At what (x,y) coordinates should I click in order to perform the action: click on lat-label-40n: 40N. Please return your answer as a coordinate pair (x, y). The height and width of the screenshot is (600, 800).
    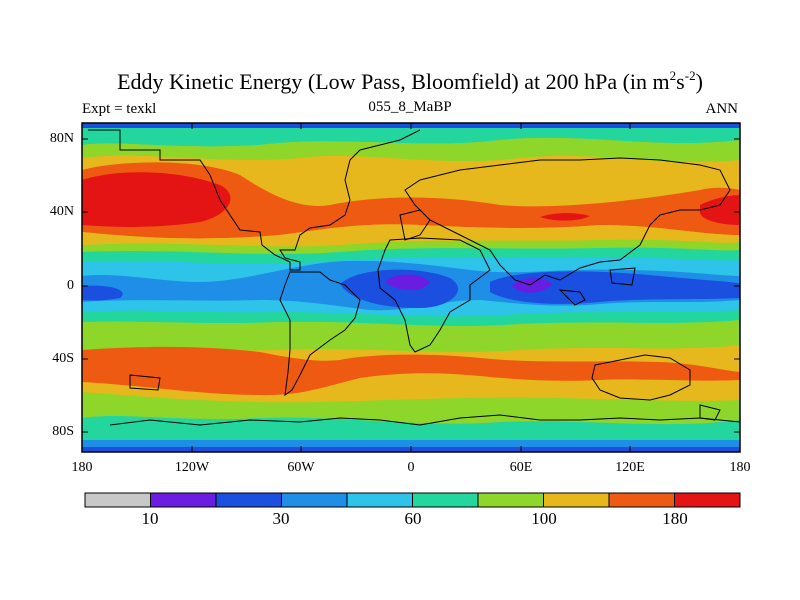
    Looking at the image, I should click on (61, 211).